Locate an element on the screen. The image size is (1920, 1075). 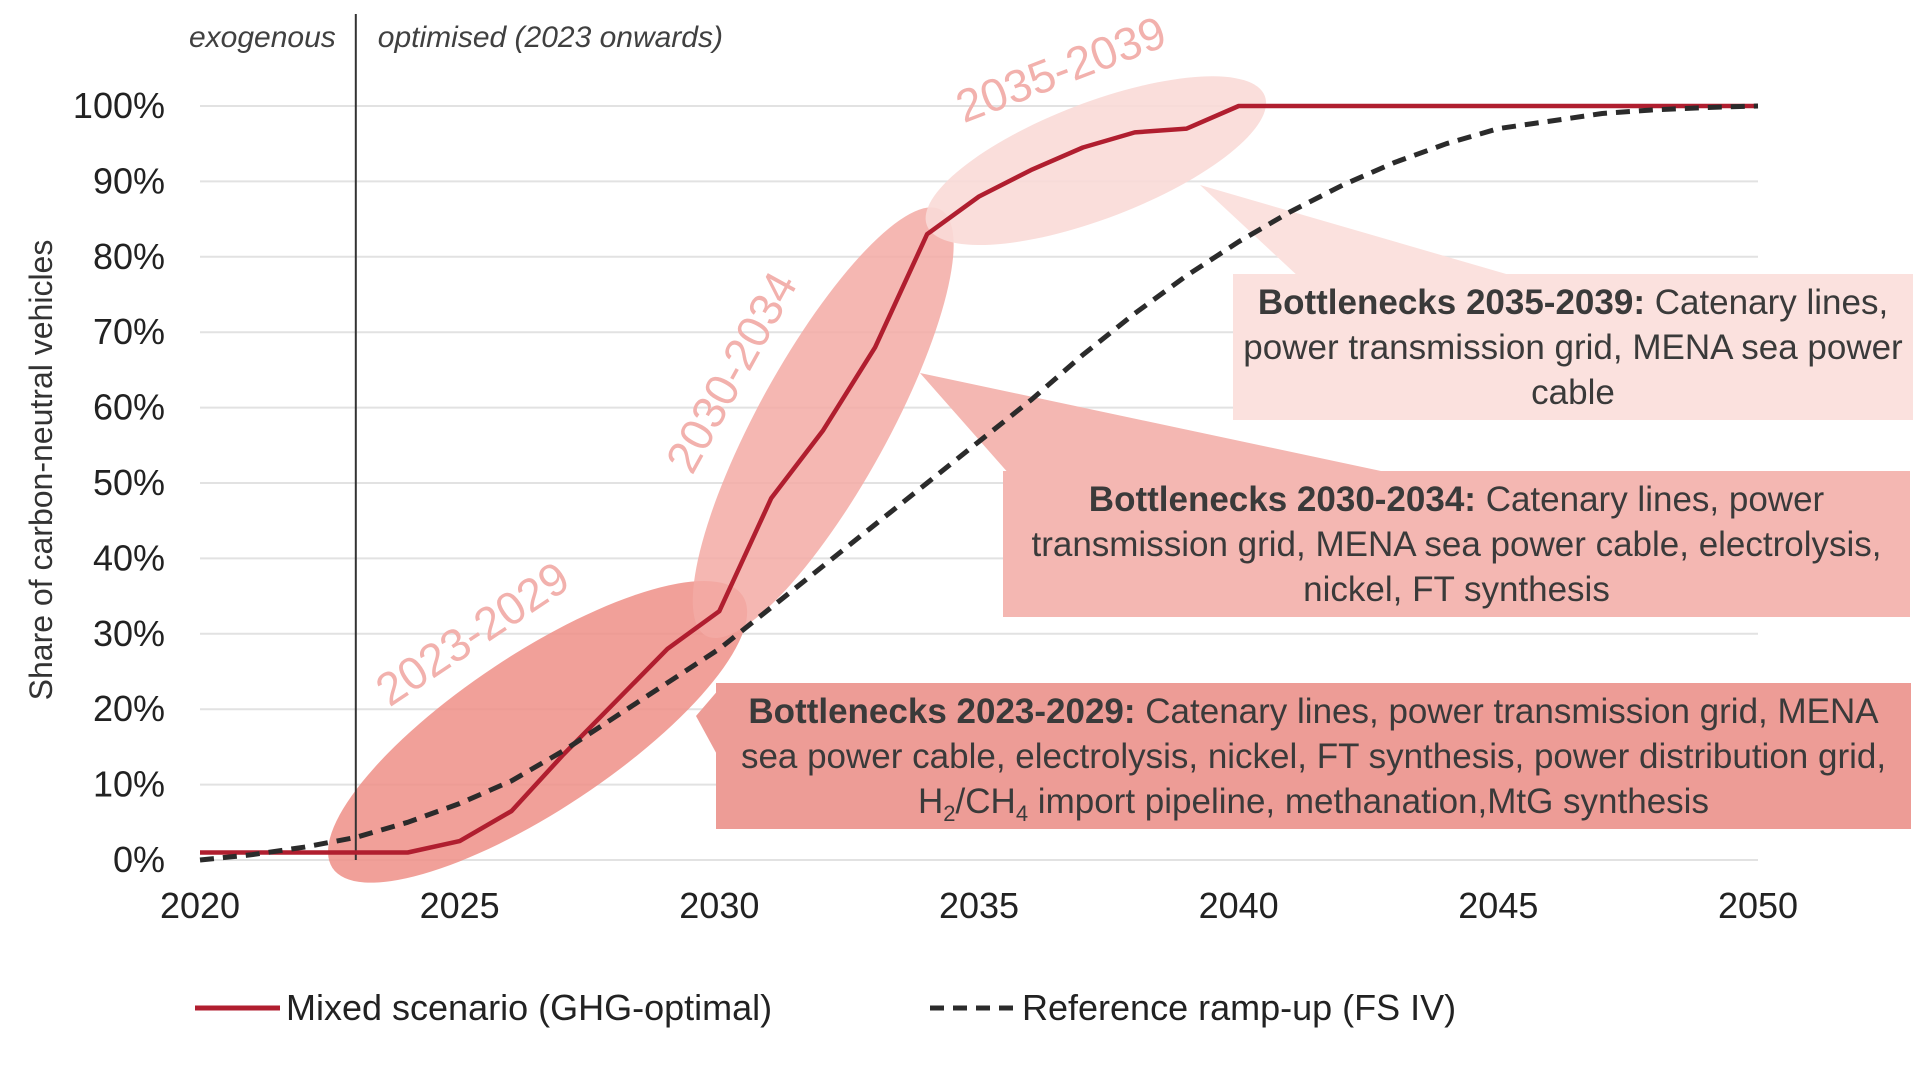
x-tick-label: 2040 is located at coordinates (1239, 905).